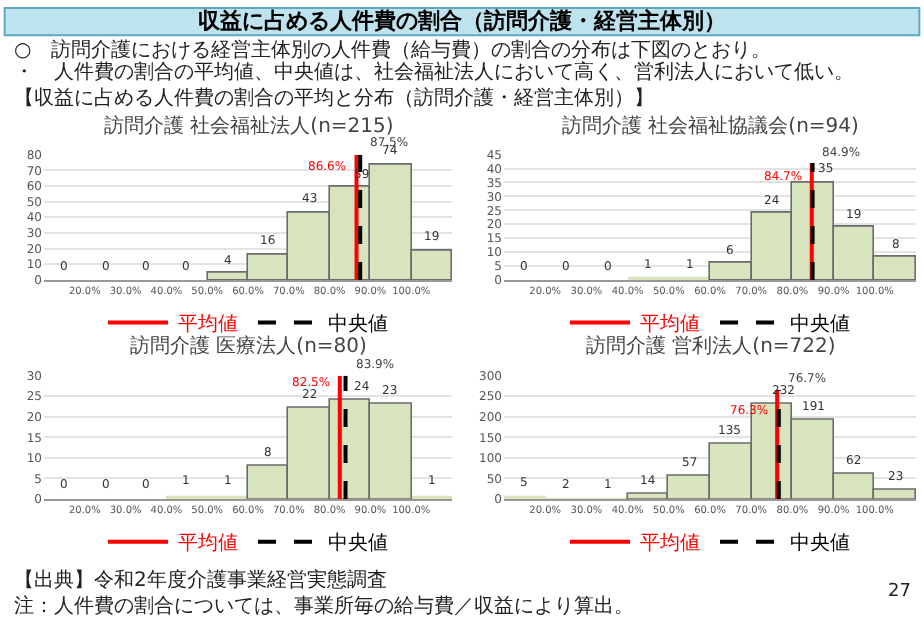  What do you see at coordinates (334, 98) in the screenshot?
I see `text: 【収益に占める人件費の割合の平均と分布（訪問介護・経営主体別）】` at bounding box center [334, 98].